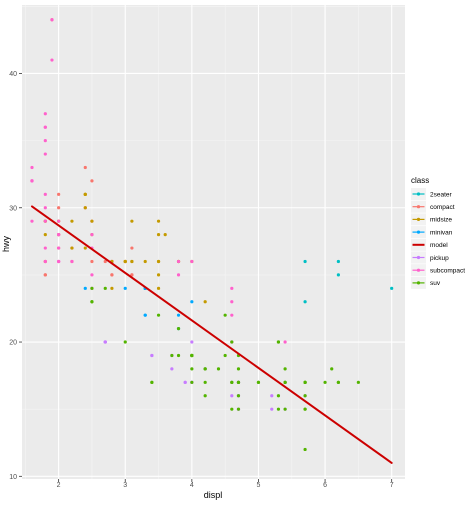  I want to click on x-tick-label: 6, so click(325, 485).